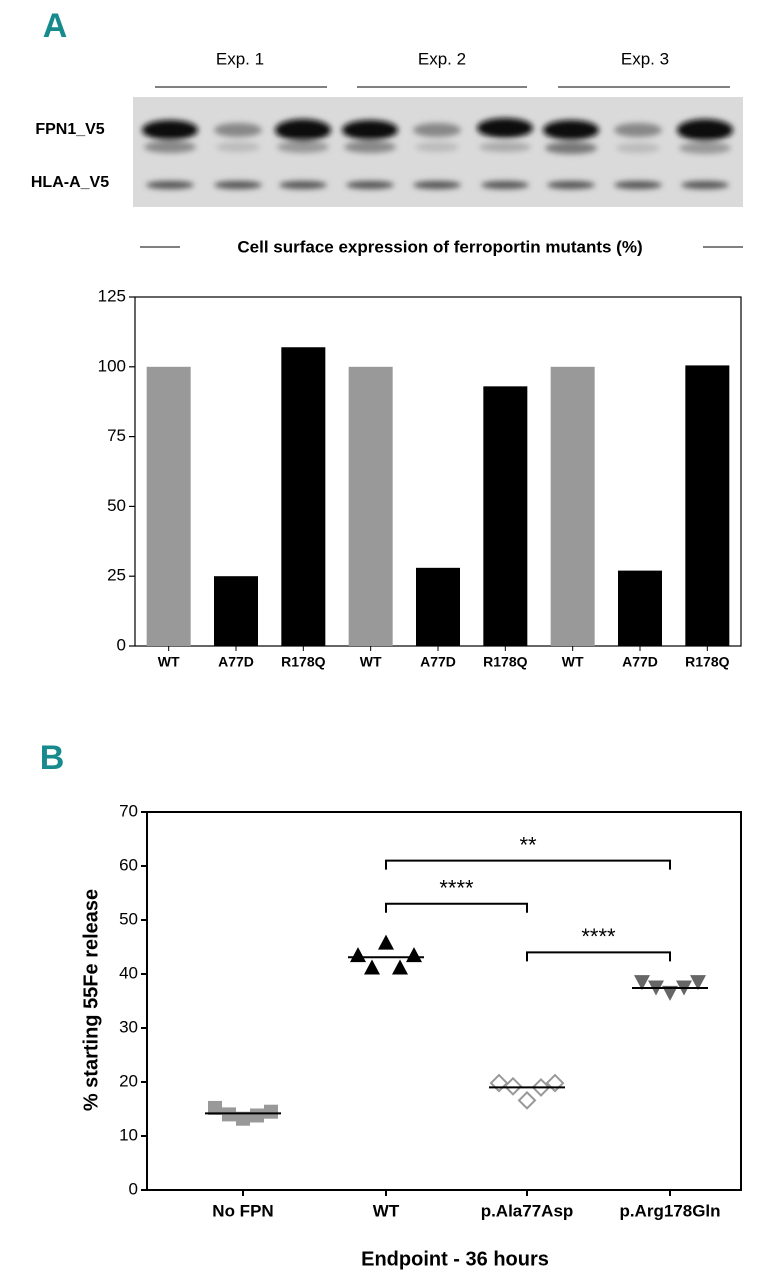 This screenshot has width=759, height=1280. What do you see at coordinates (128, 1026) in the screenshot?
I see `y-tick-label: 30` at bounding box center [128, 1026].